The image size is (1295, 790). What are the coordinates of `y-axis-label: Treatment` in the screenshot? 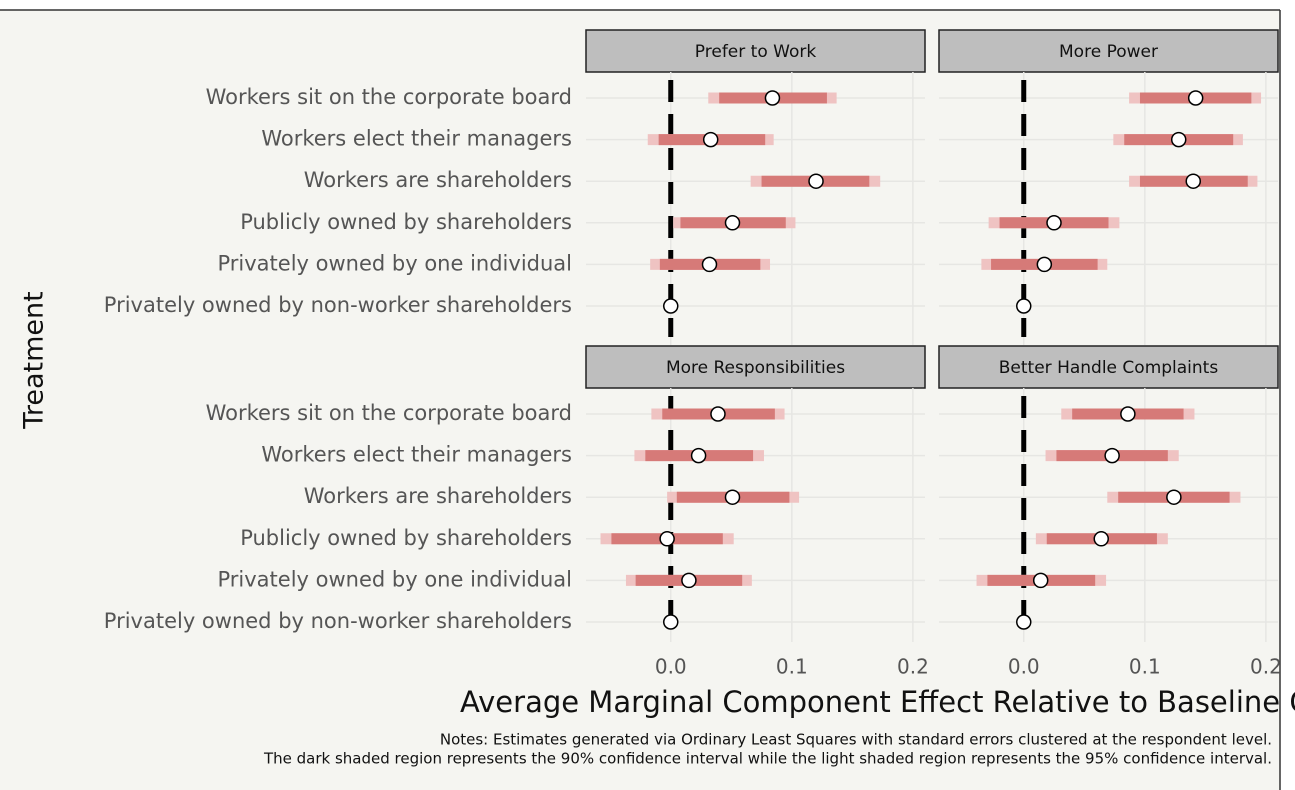 It's located at (34, 360).